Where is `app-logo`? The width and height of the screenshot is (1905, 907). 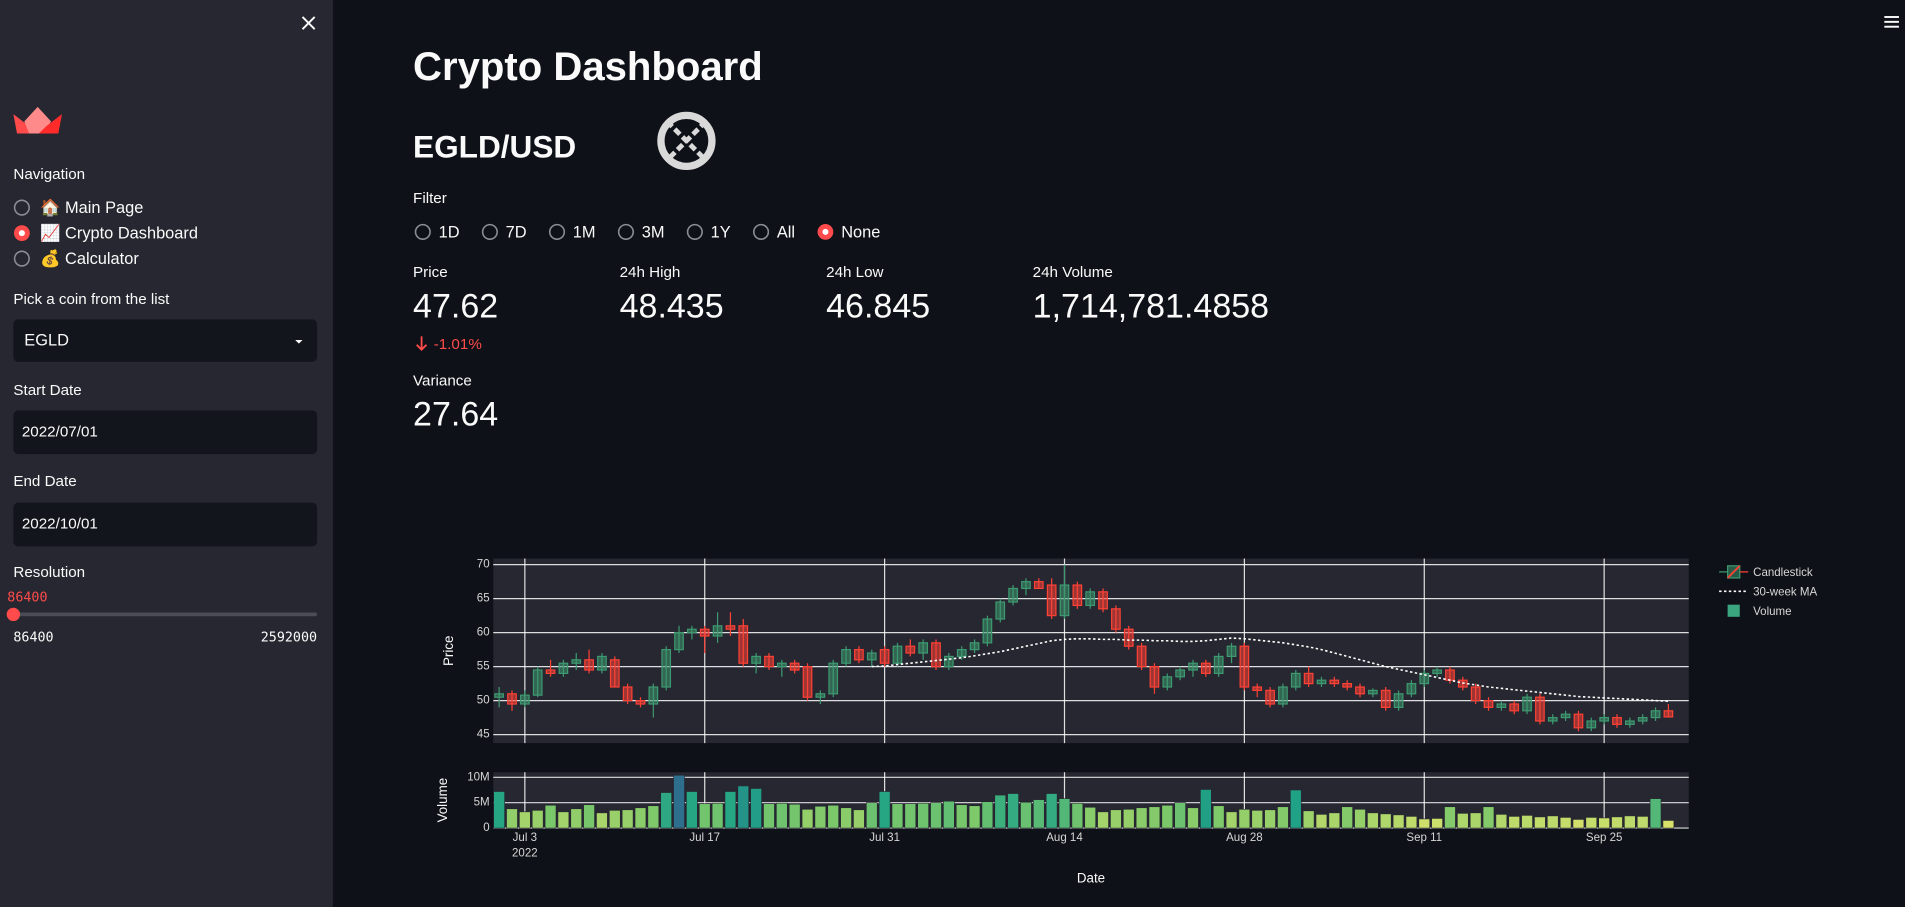 app-logo is located at coordinates (37, 120).